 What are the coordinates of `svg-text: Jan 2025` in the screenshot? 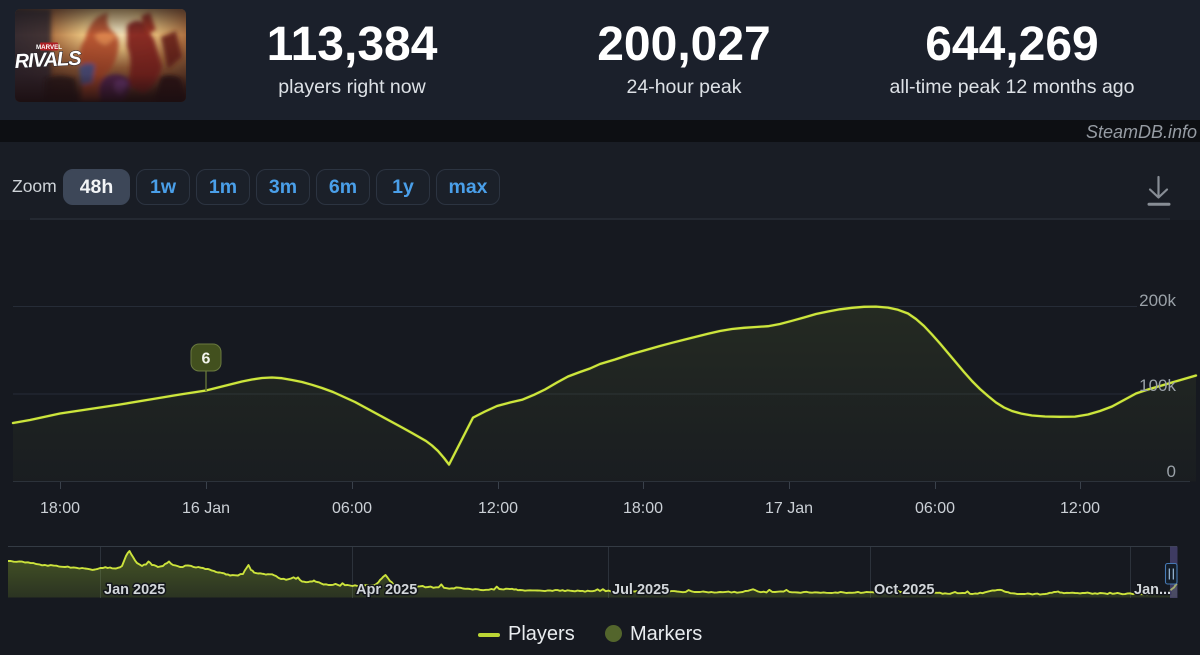 It's located at (134, 590).